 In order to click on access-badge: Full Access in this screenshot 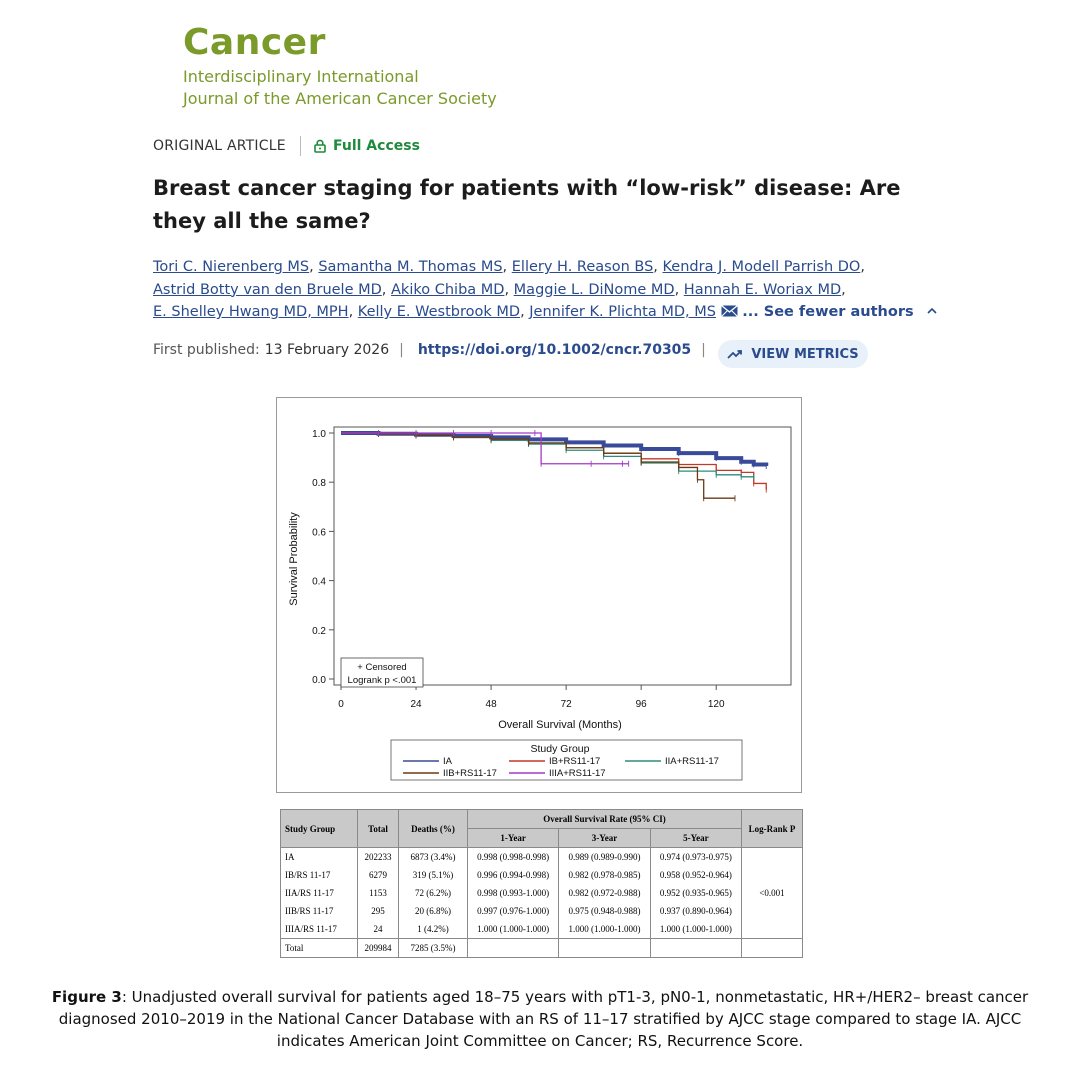, I will do `click(366, 146)`.